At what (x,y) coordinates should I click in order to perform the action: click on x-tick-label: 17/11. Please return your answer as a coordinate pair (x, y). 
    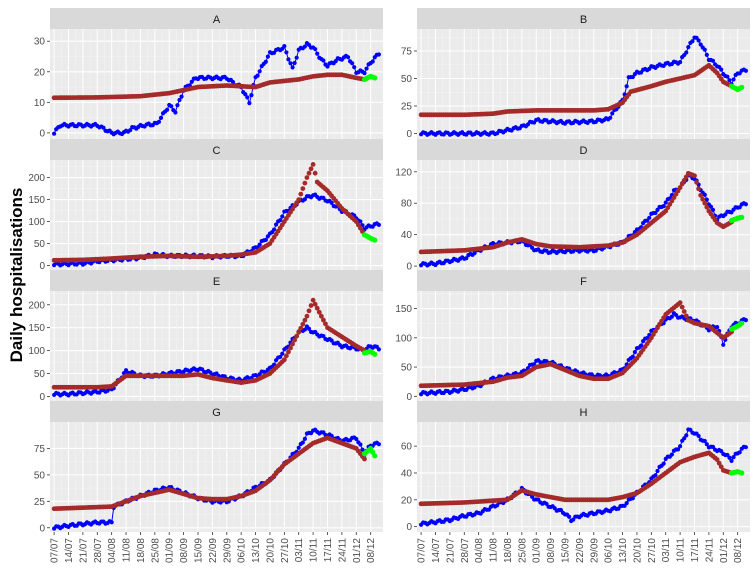
    Looking at the image, I should click on (328, 550).